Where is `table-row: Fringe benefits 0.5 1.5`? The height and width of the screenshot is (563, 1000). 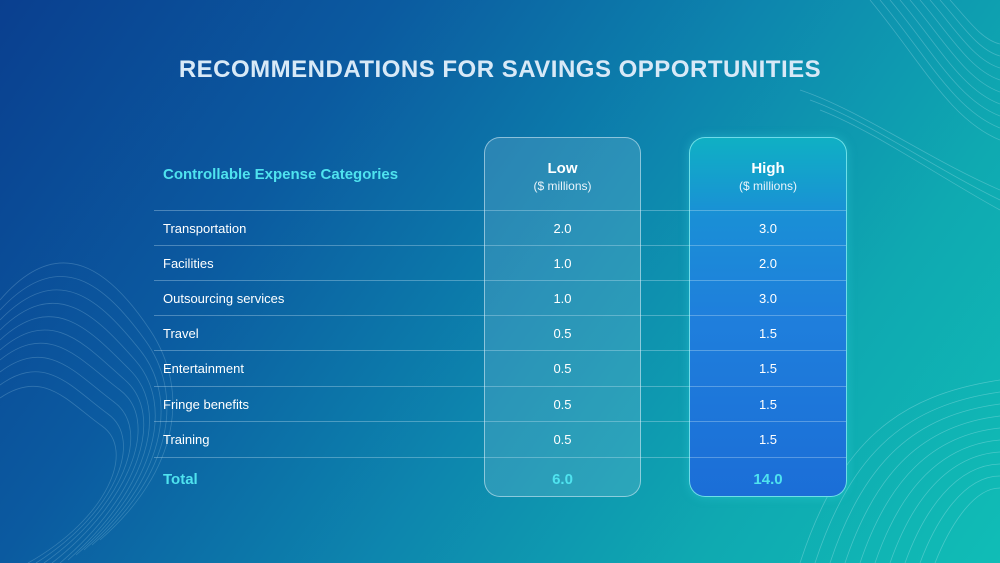 table-row: Fringe benefits 0.5 1.5 is located at coordinates (500, 403).